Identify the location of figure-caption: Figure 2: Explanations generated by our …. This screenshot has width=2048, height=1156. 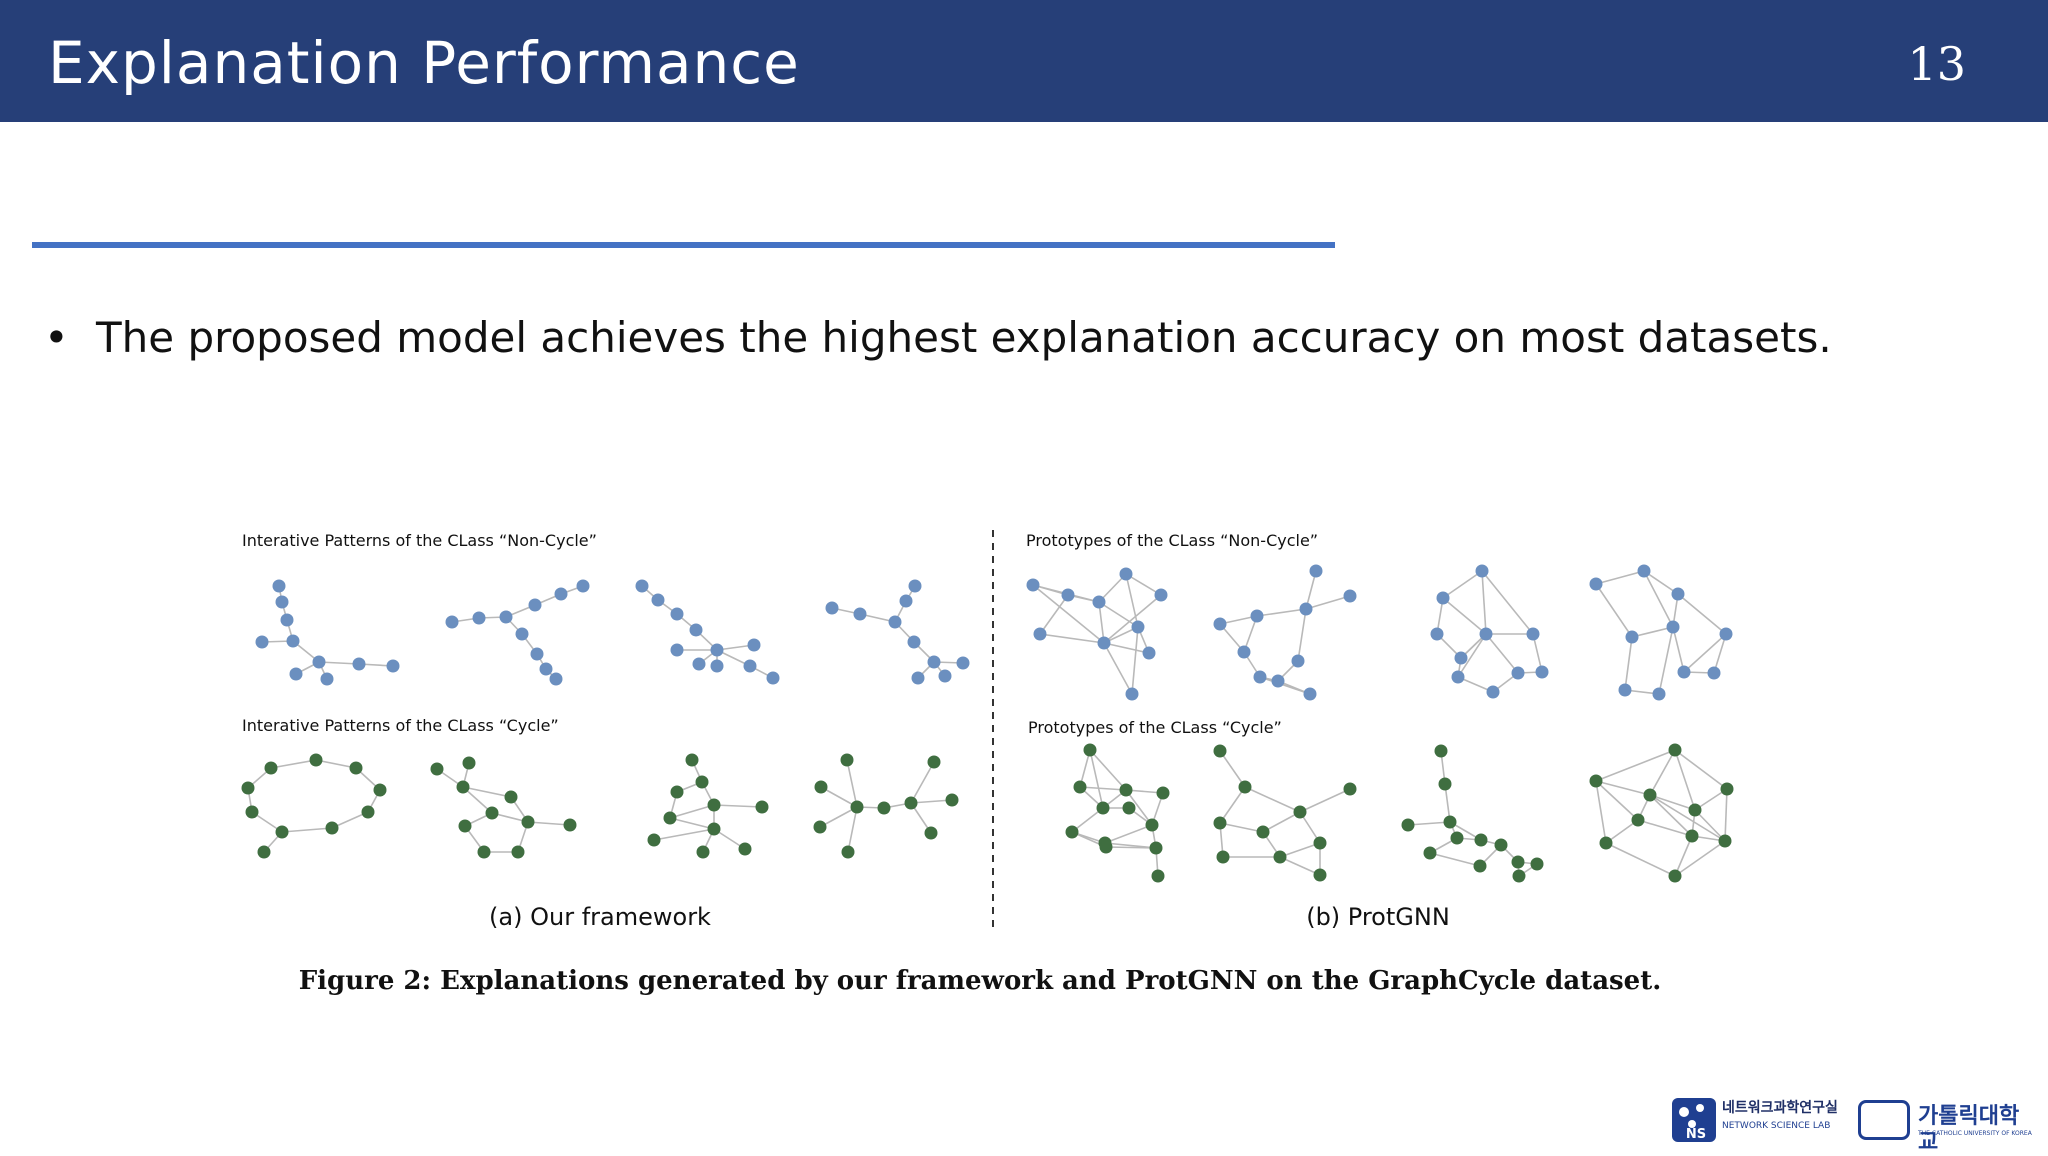
(980, 981).